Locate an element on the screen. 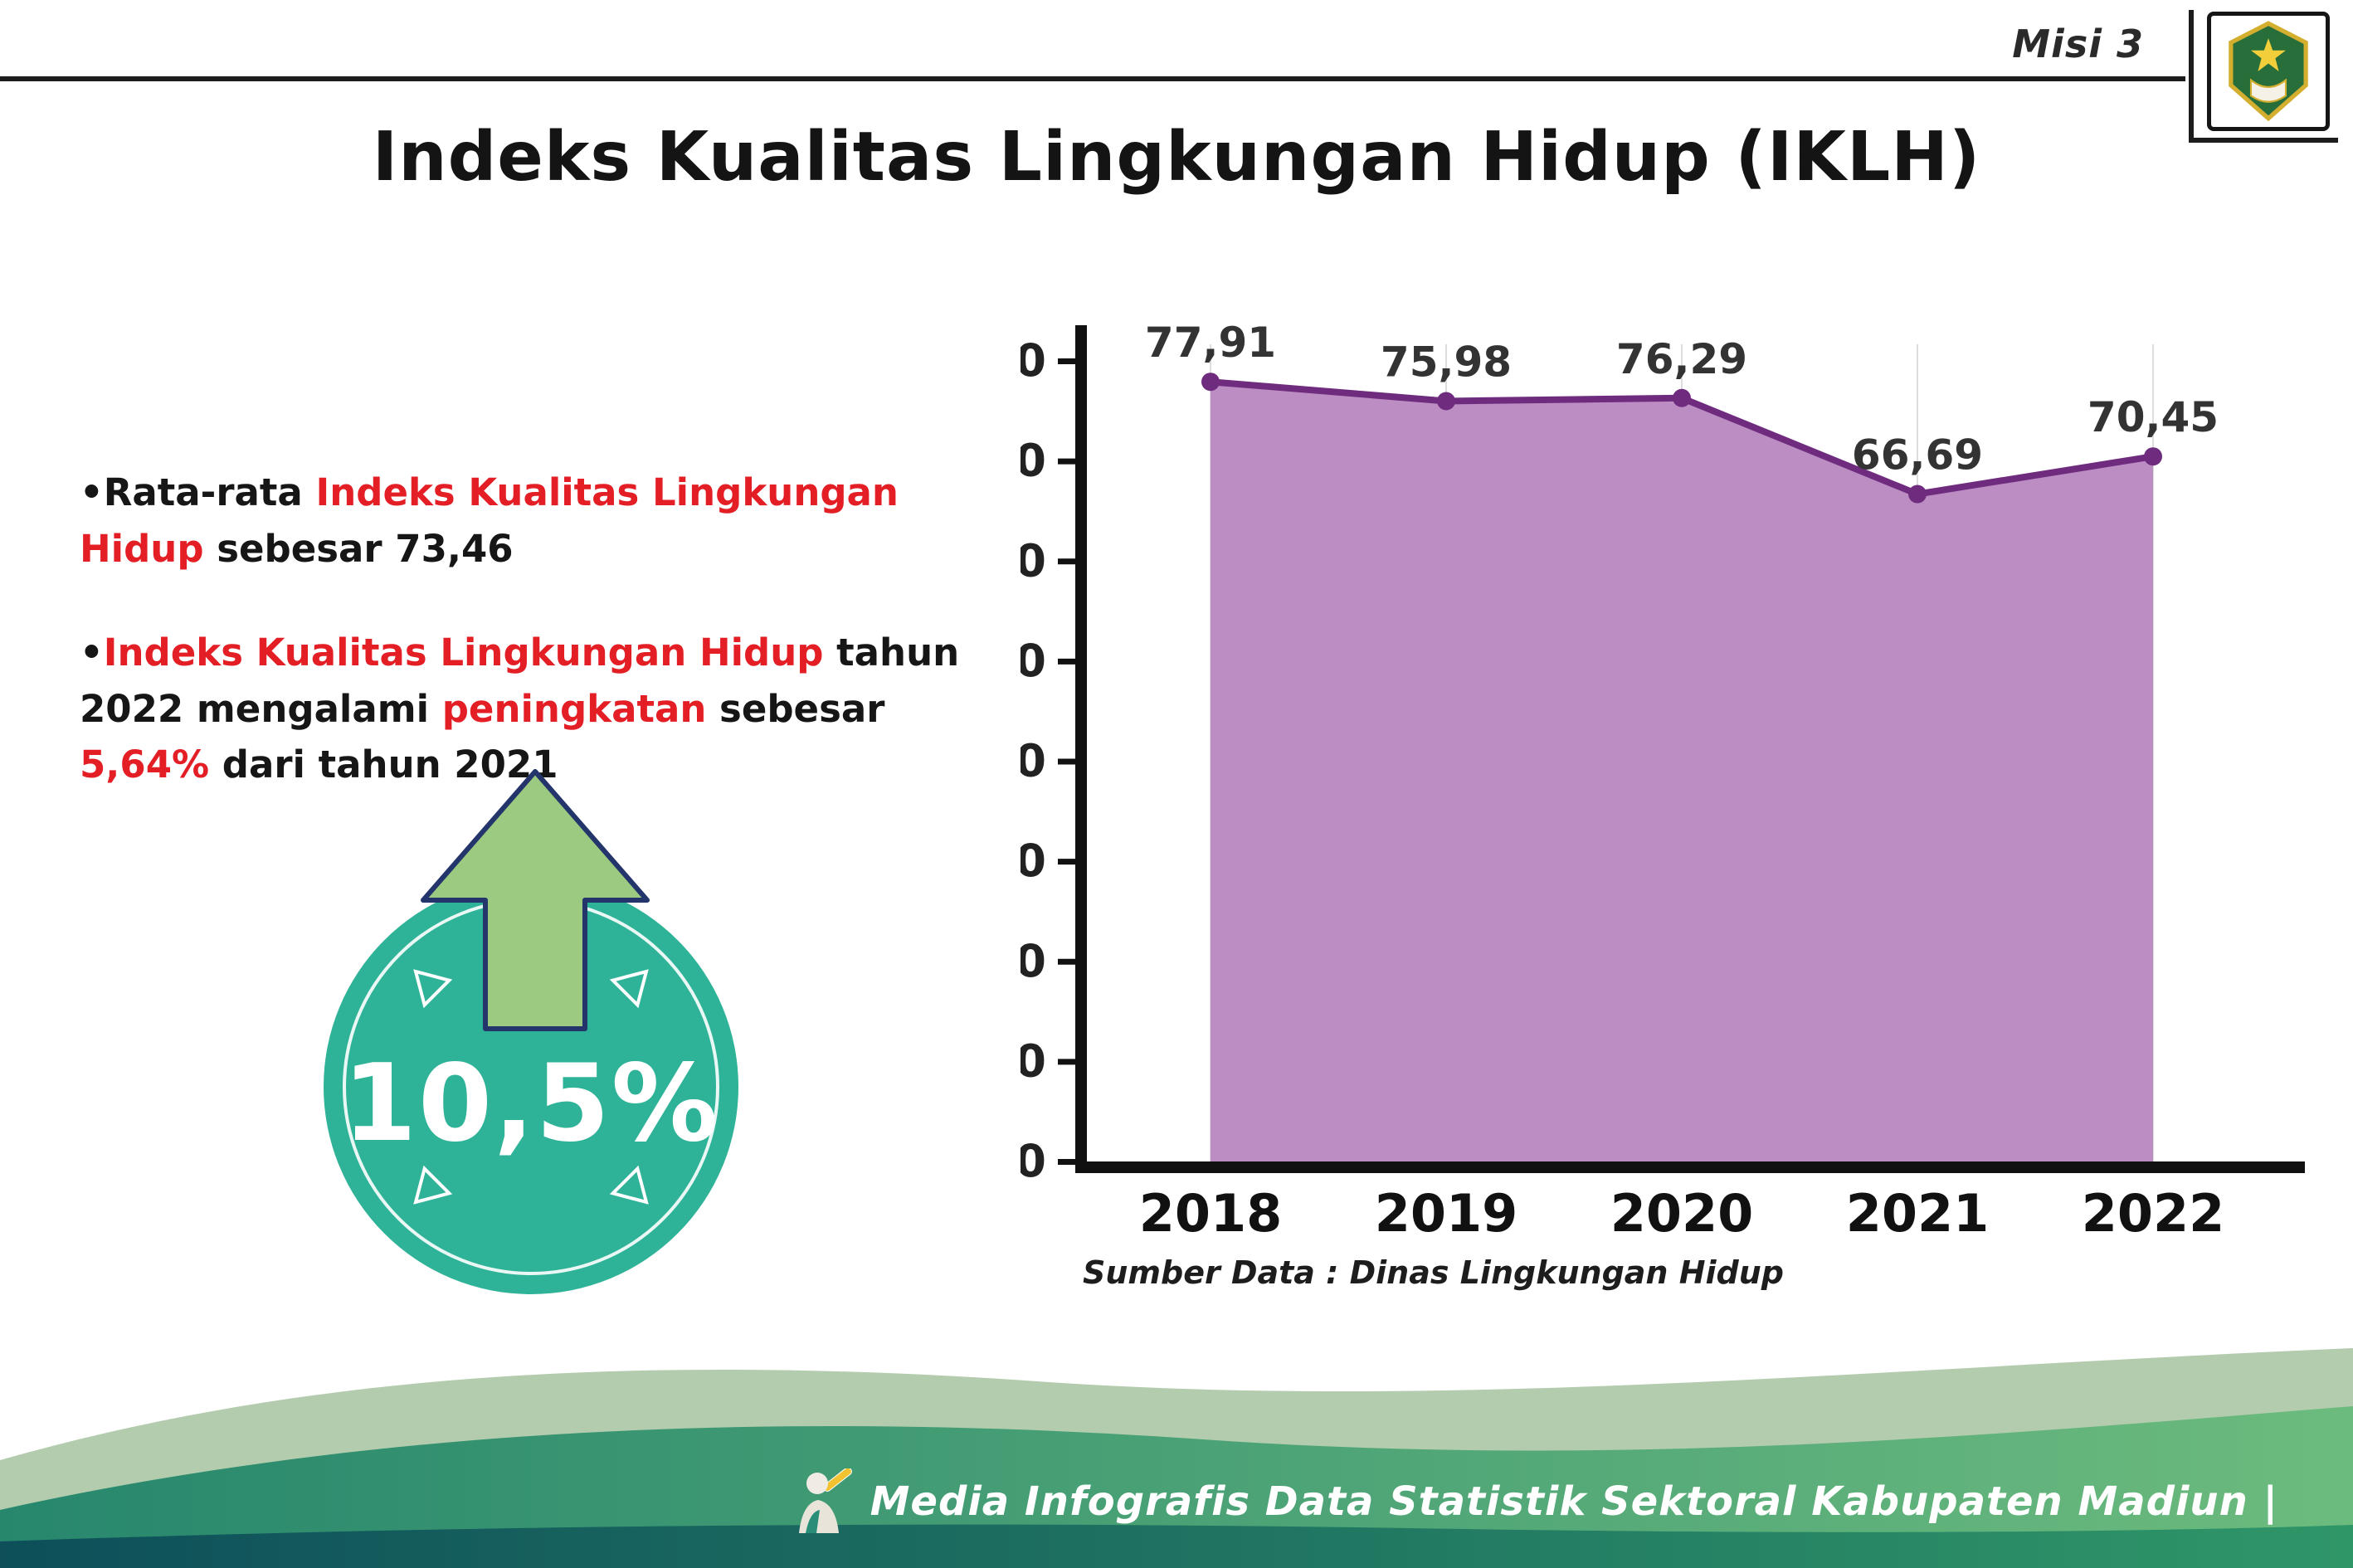 The height and width of the screenshot is (1568, 2353). svg-text: 77,91 is located at coordinates (1210, 343).